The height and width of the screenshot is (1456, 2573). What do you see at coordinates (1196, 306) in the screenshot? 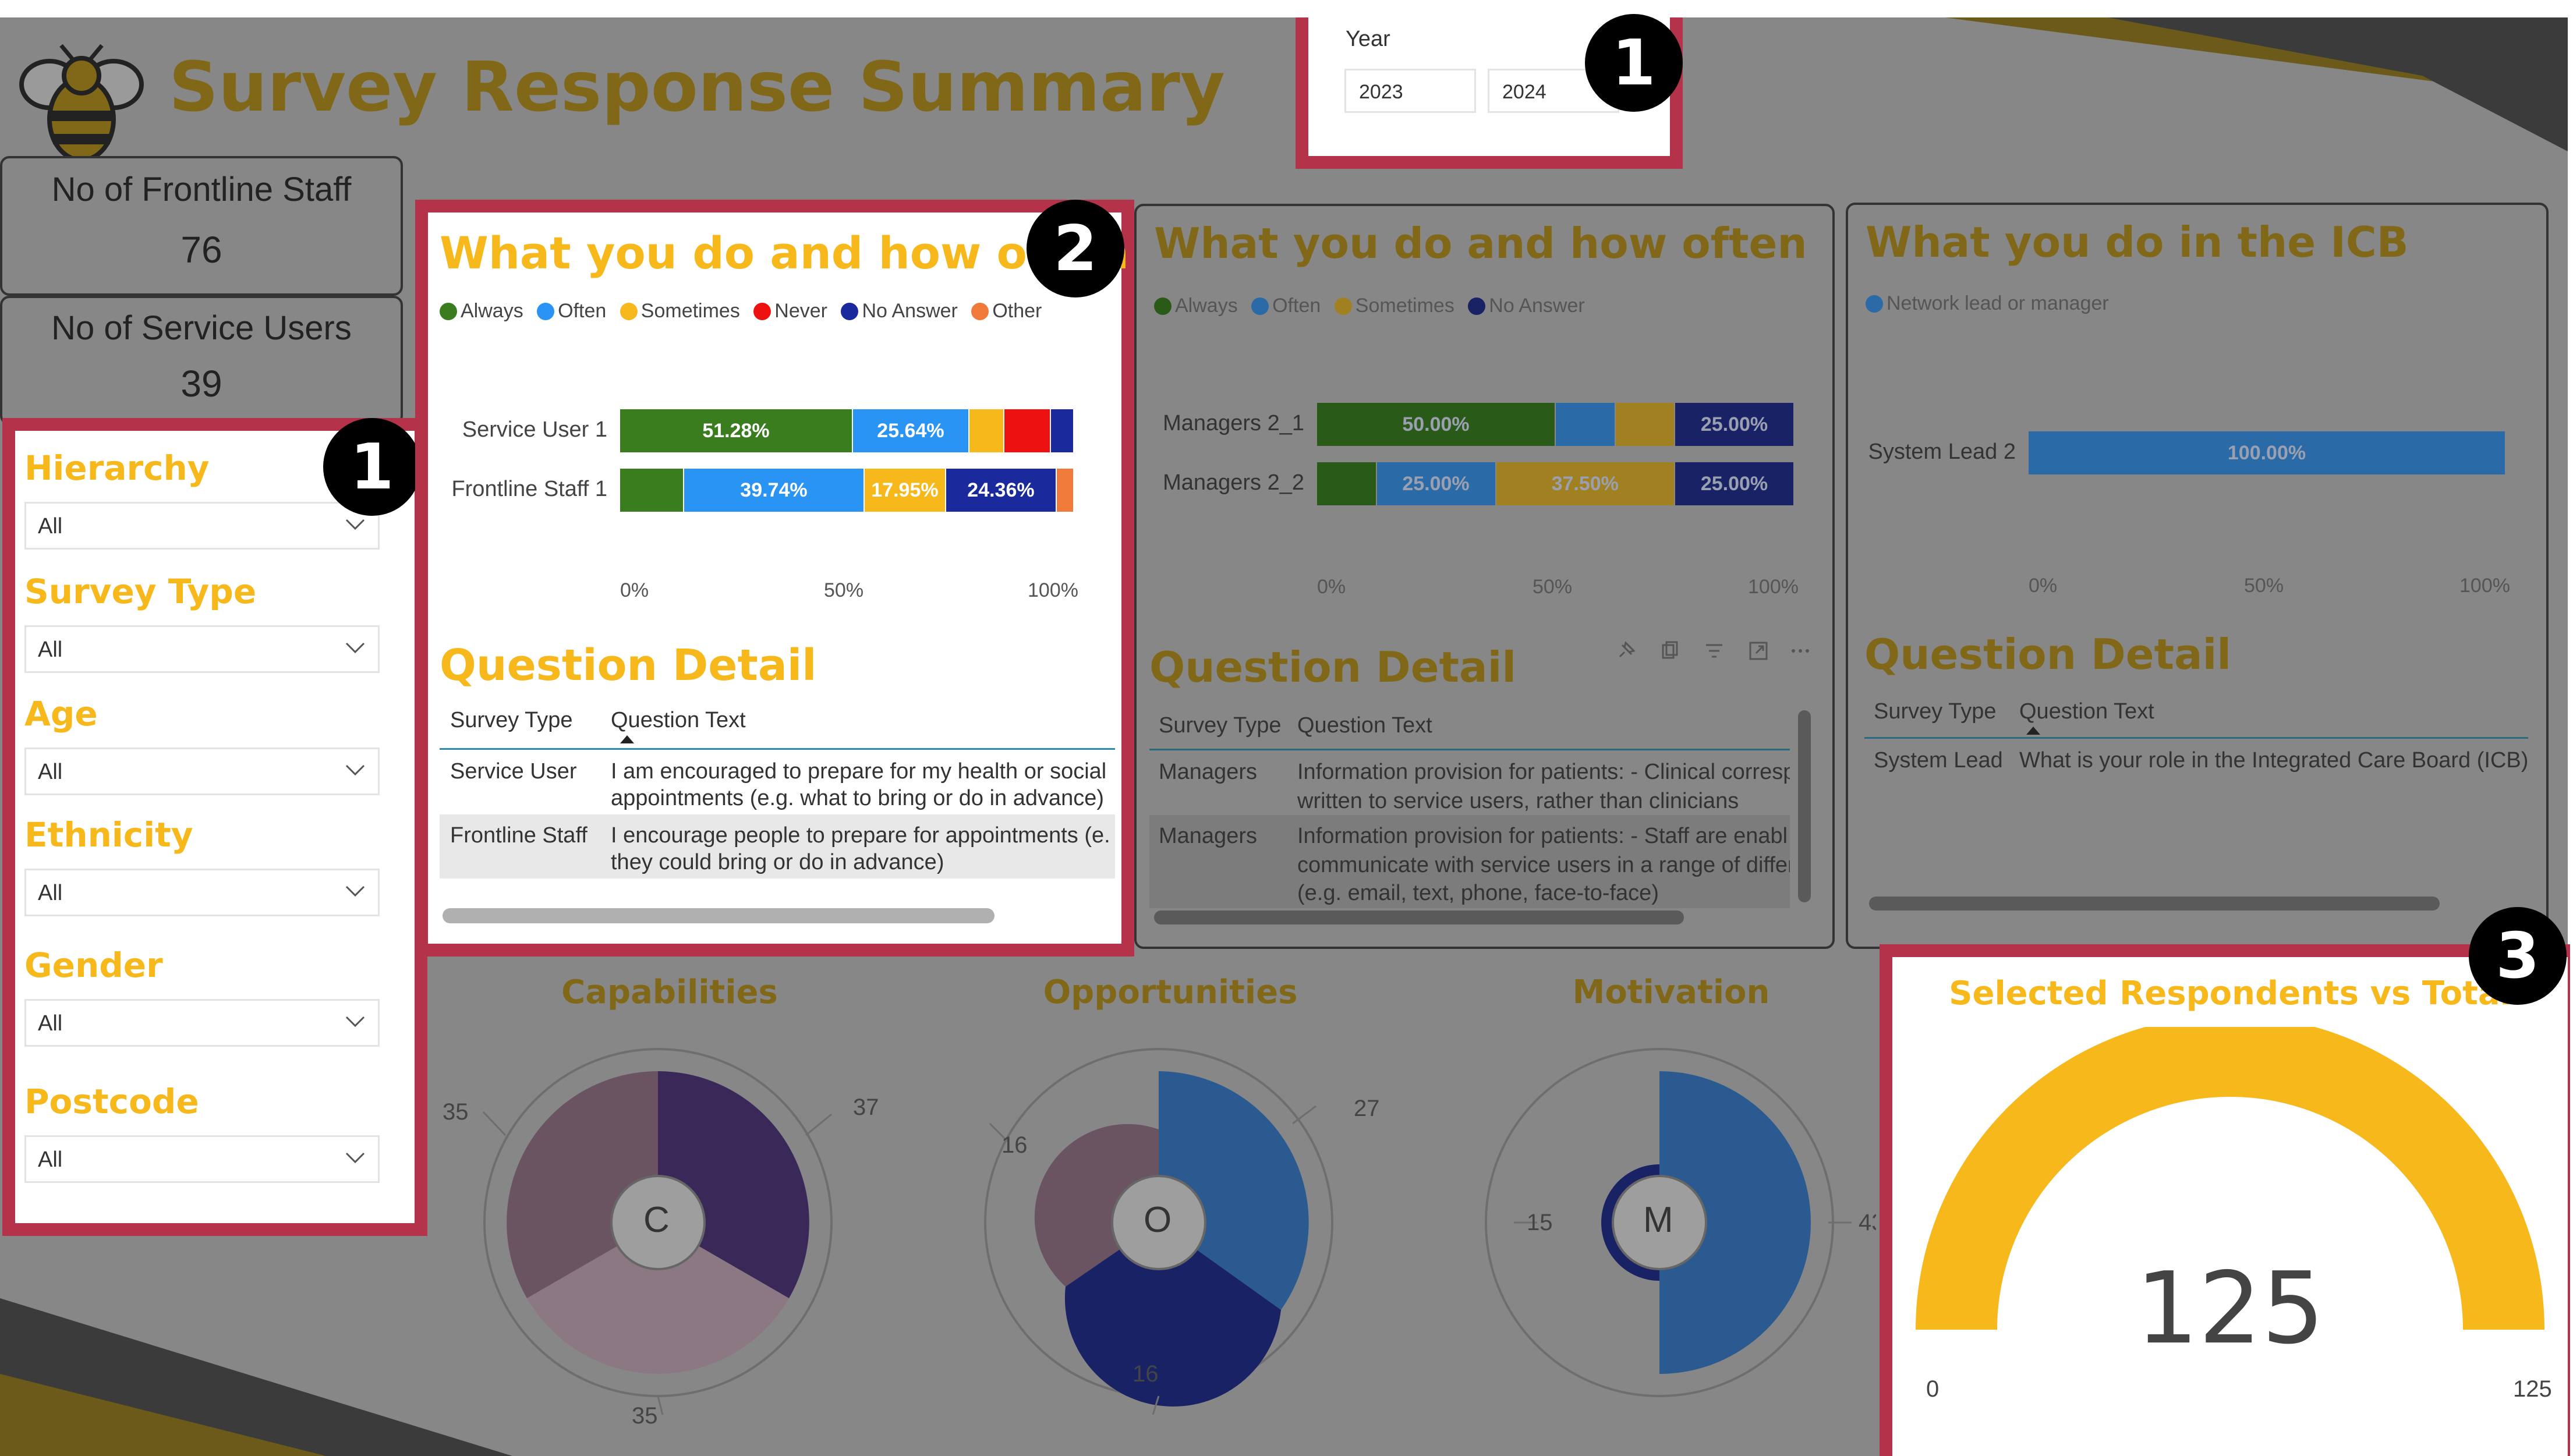
I see `legend-item-always: Always` at bounding box center [1196, 306].